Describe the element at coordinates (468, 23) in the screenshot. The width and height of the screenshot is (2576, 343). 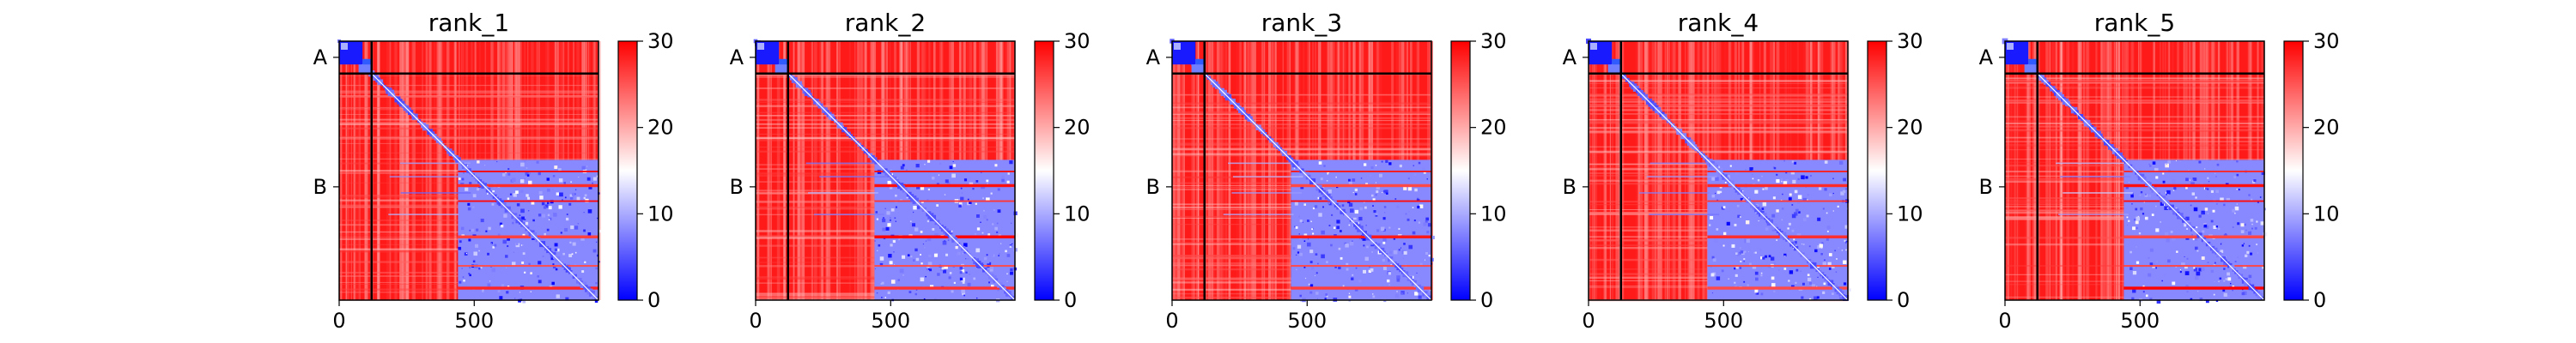
I see `panel-title: rank_1` at that location.